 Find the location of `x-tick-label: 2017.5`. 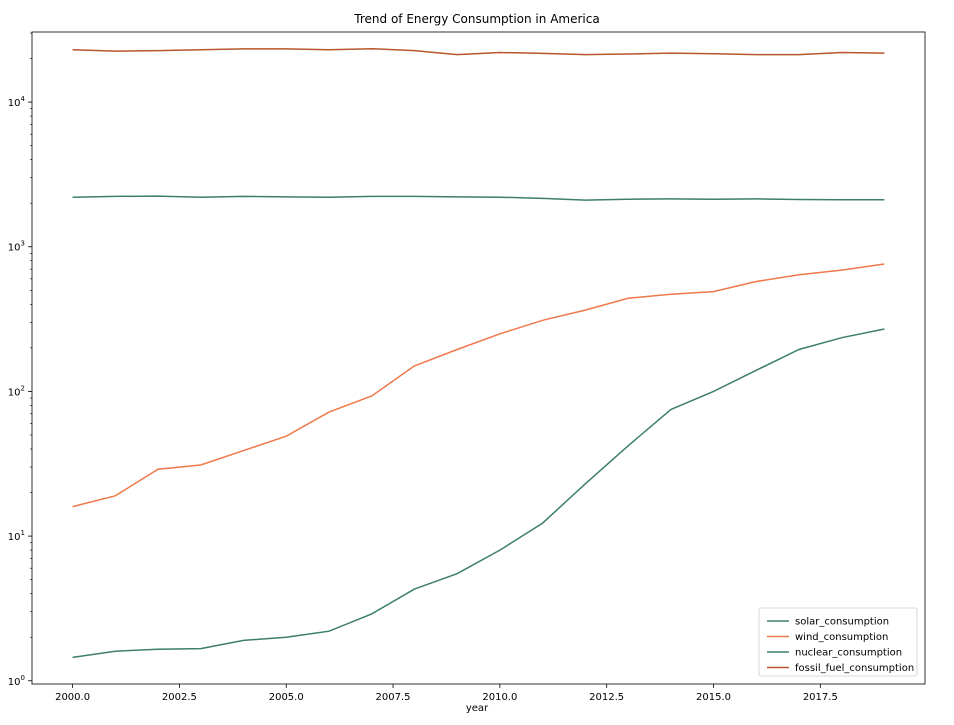

x-tick-label: 2017.5 is located at coordinates (820, 697).